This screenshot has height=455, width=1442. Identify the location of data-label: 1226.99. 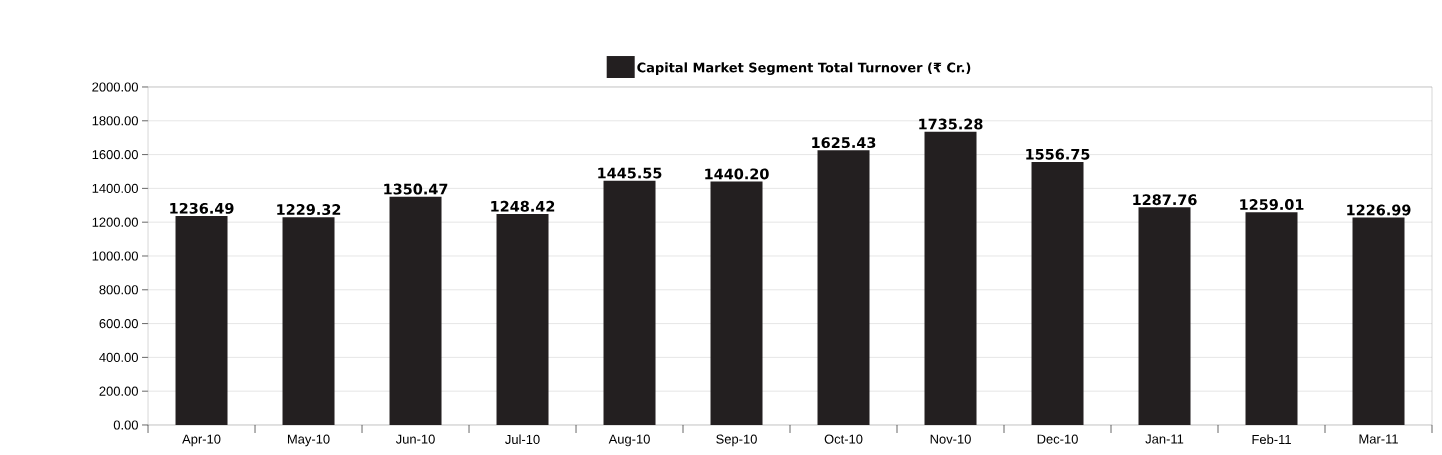
(1379, 210).